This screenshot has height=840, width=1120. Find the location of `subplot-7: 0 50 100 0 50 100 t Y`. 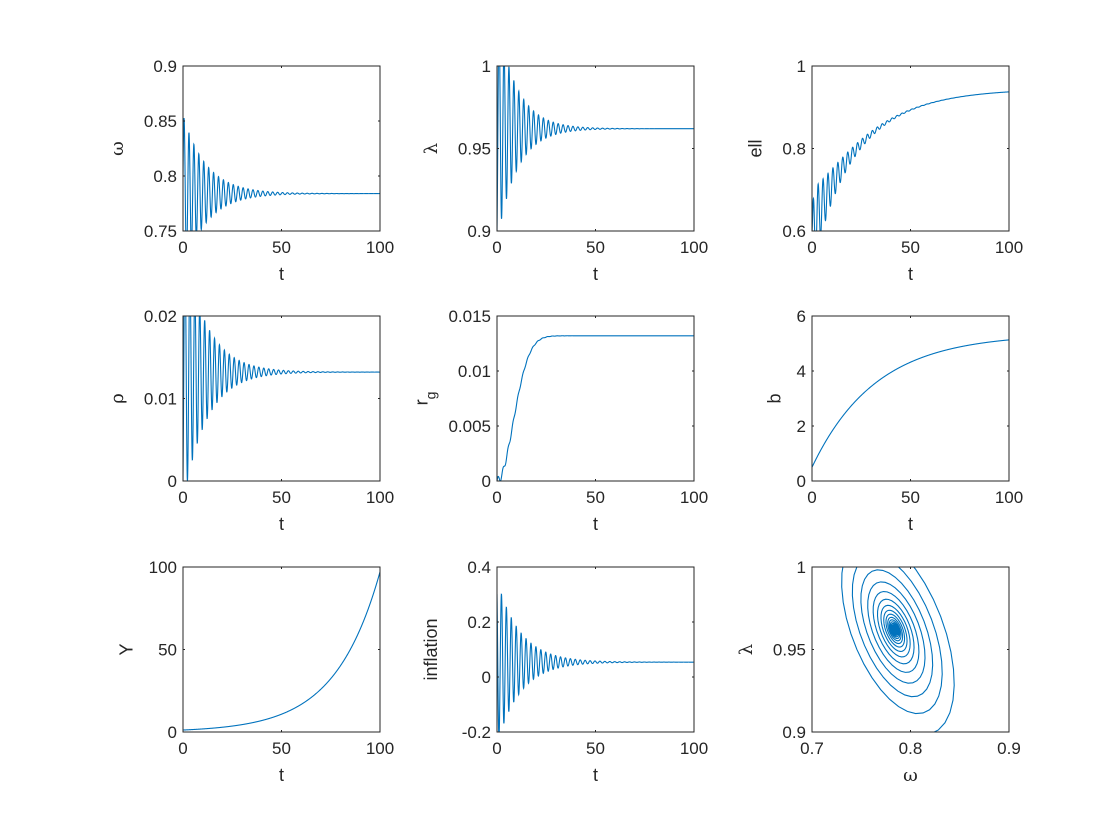

subplot-7: 0 50 100 0 50 100 t Y is located at coordinates (256, 671).